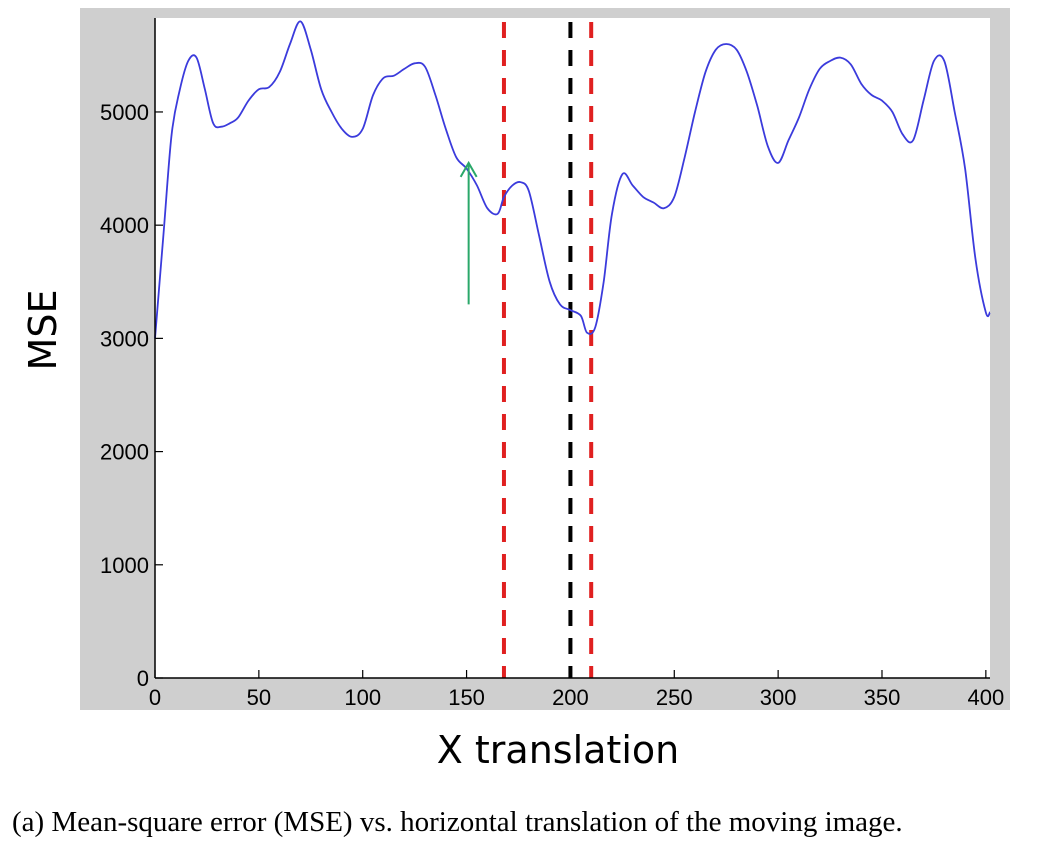  What do you see at coordinates (674, 697) in the screenshot?
I see `x-tick-label: 250` at bounding box center [674, 697].